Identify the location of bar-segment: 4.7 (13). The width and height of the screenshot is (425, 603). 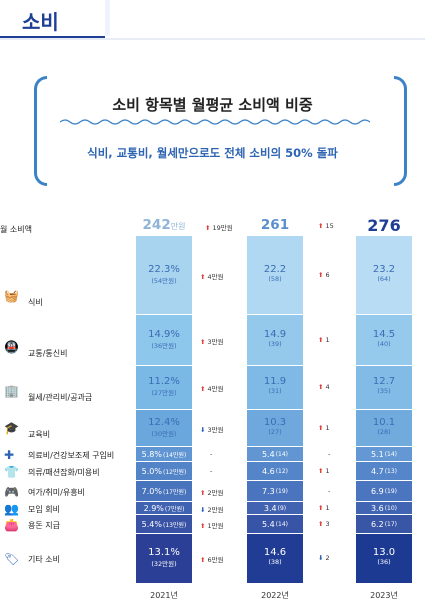
(384, 471).